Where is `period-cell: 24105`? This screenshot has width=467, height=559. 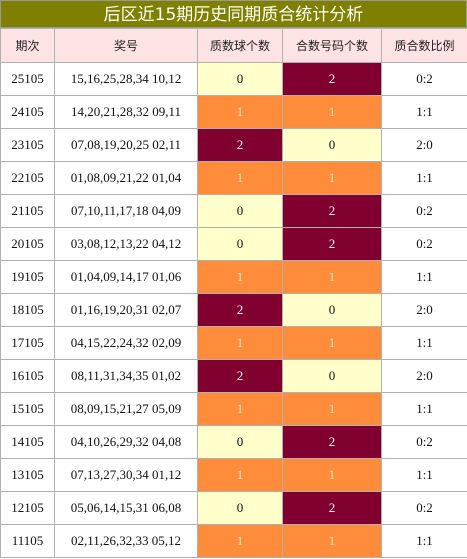
period-cell: 24105 is located at coordinates (27, 112).